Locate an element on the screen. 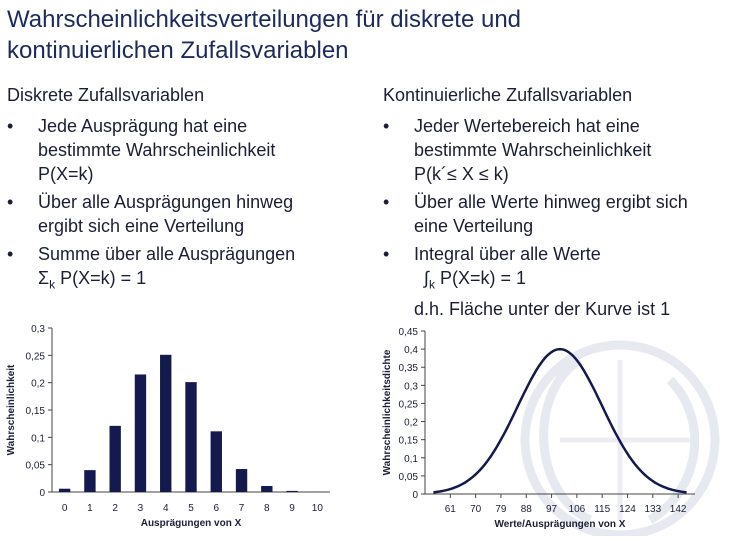  x-tick-label: 97 is located at coordinates (552, 509).